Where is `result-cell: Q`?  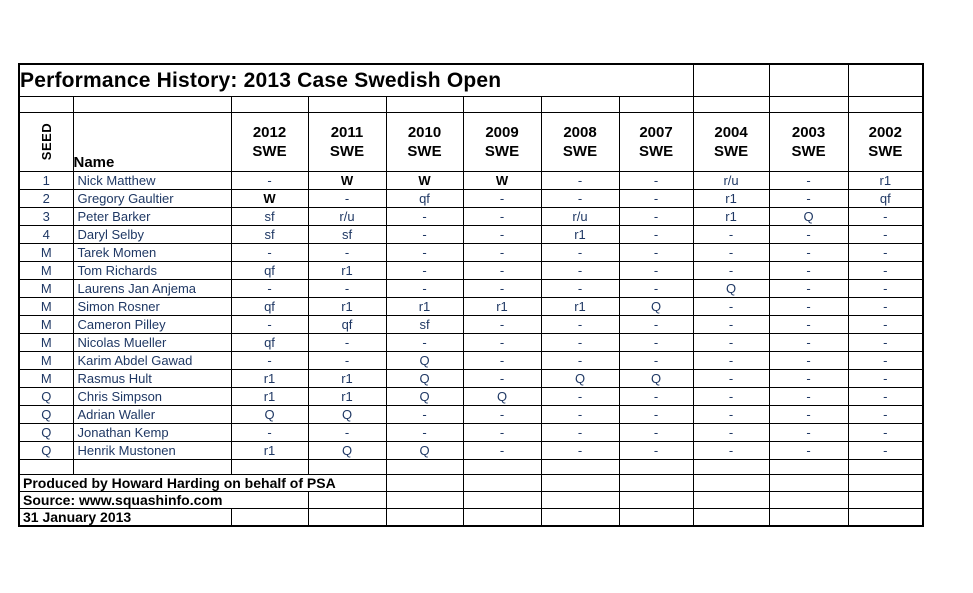 result-cell: Q is located at coordinates (808, 216).